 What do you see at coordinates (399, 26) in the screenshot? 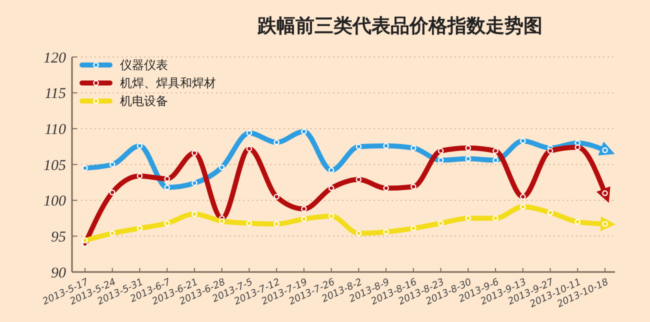
I see `chart-title: 跌幅前三类代表品价格指数走势图` at bounding box center [399, 26].